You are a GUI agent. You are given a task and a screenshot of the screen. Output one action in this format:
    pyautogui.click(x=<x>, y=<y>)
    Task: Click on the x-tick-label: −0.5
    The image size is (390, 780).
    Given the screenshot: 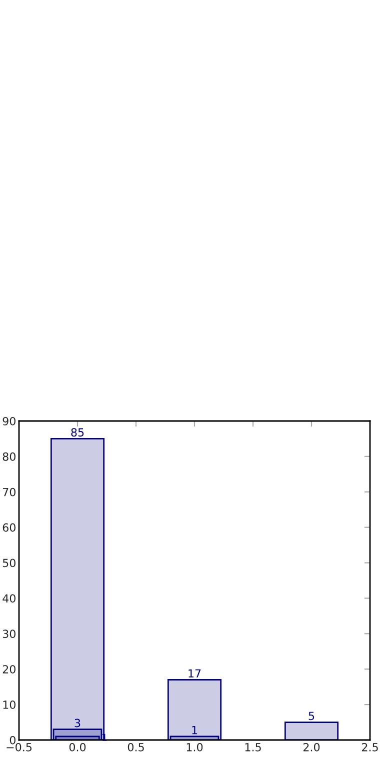 What is the action you would take?
    pyautogui.click(x=19, y=747)
    